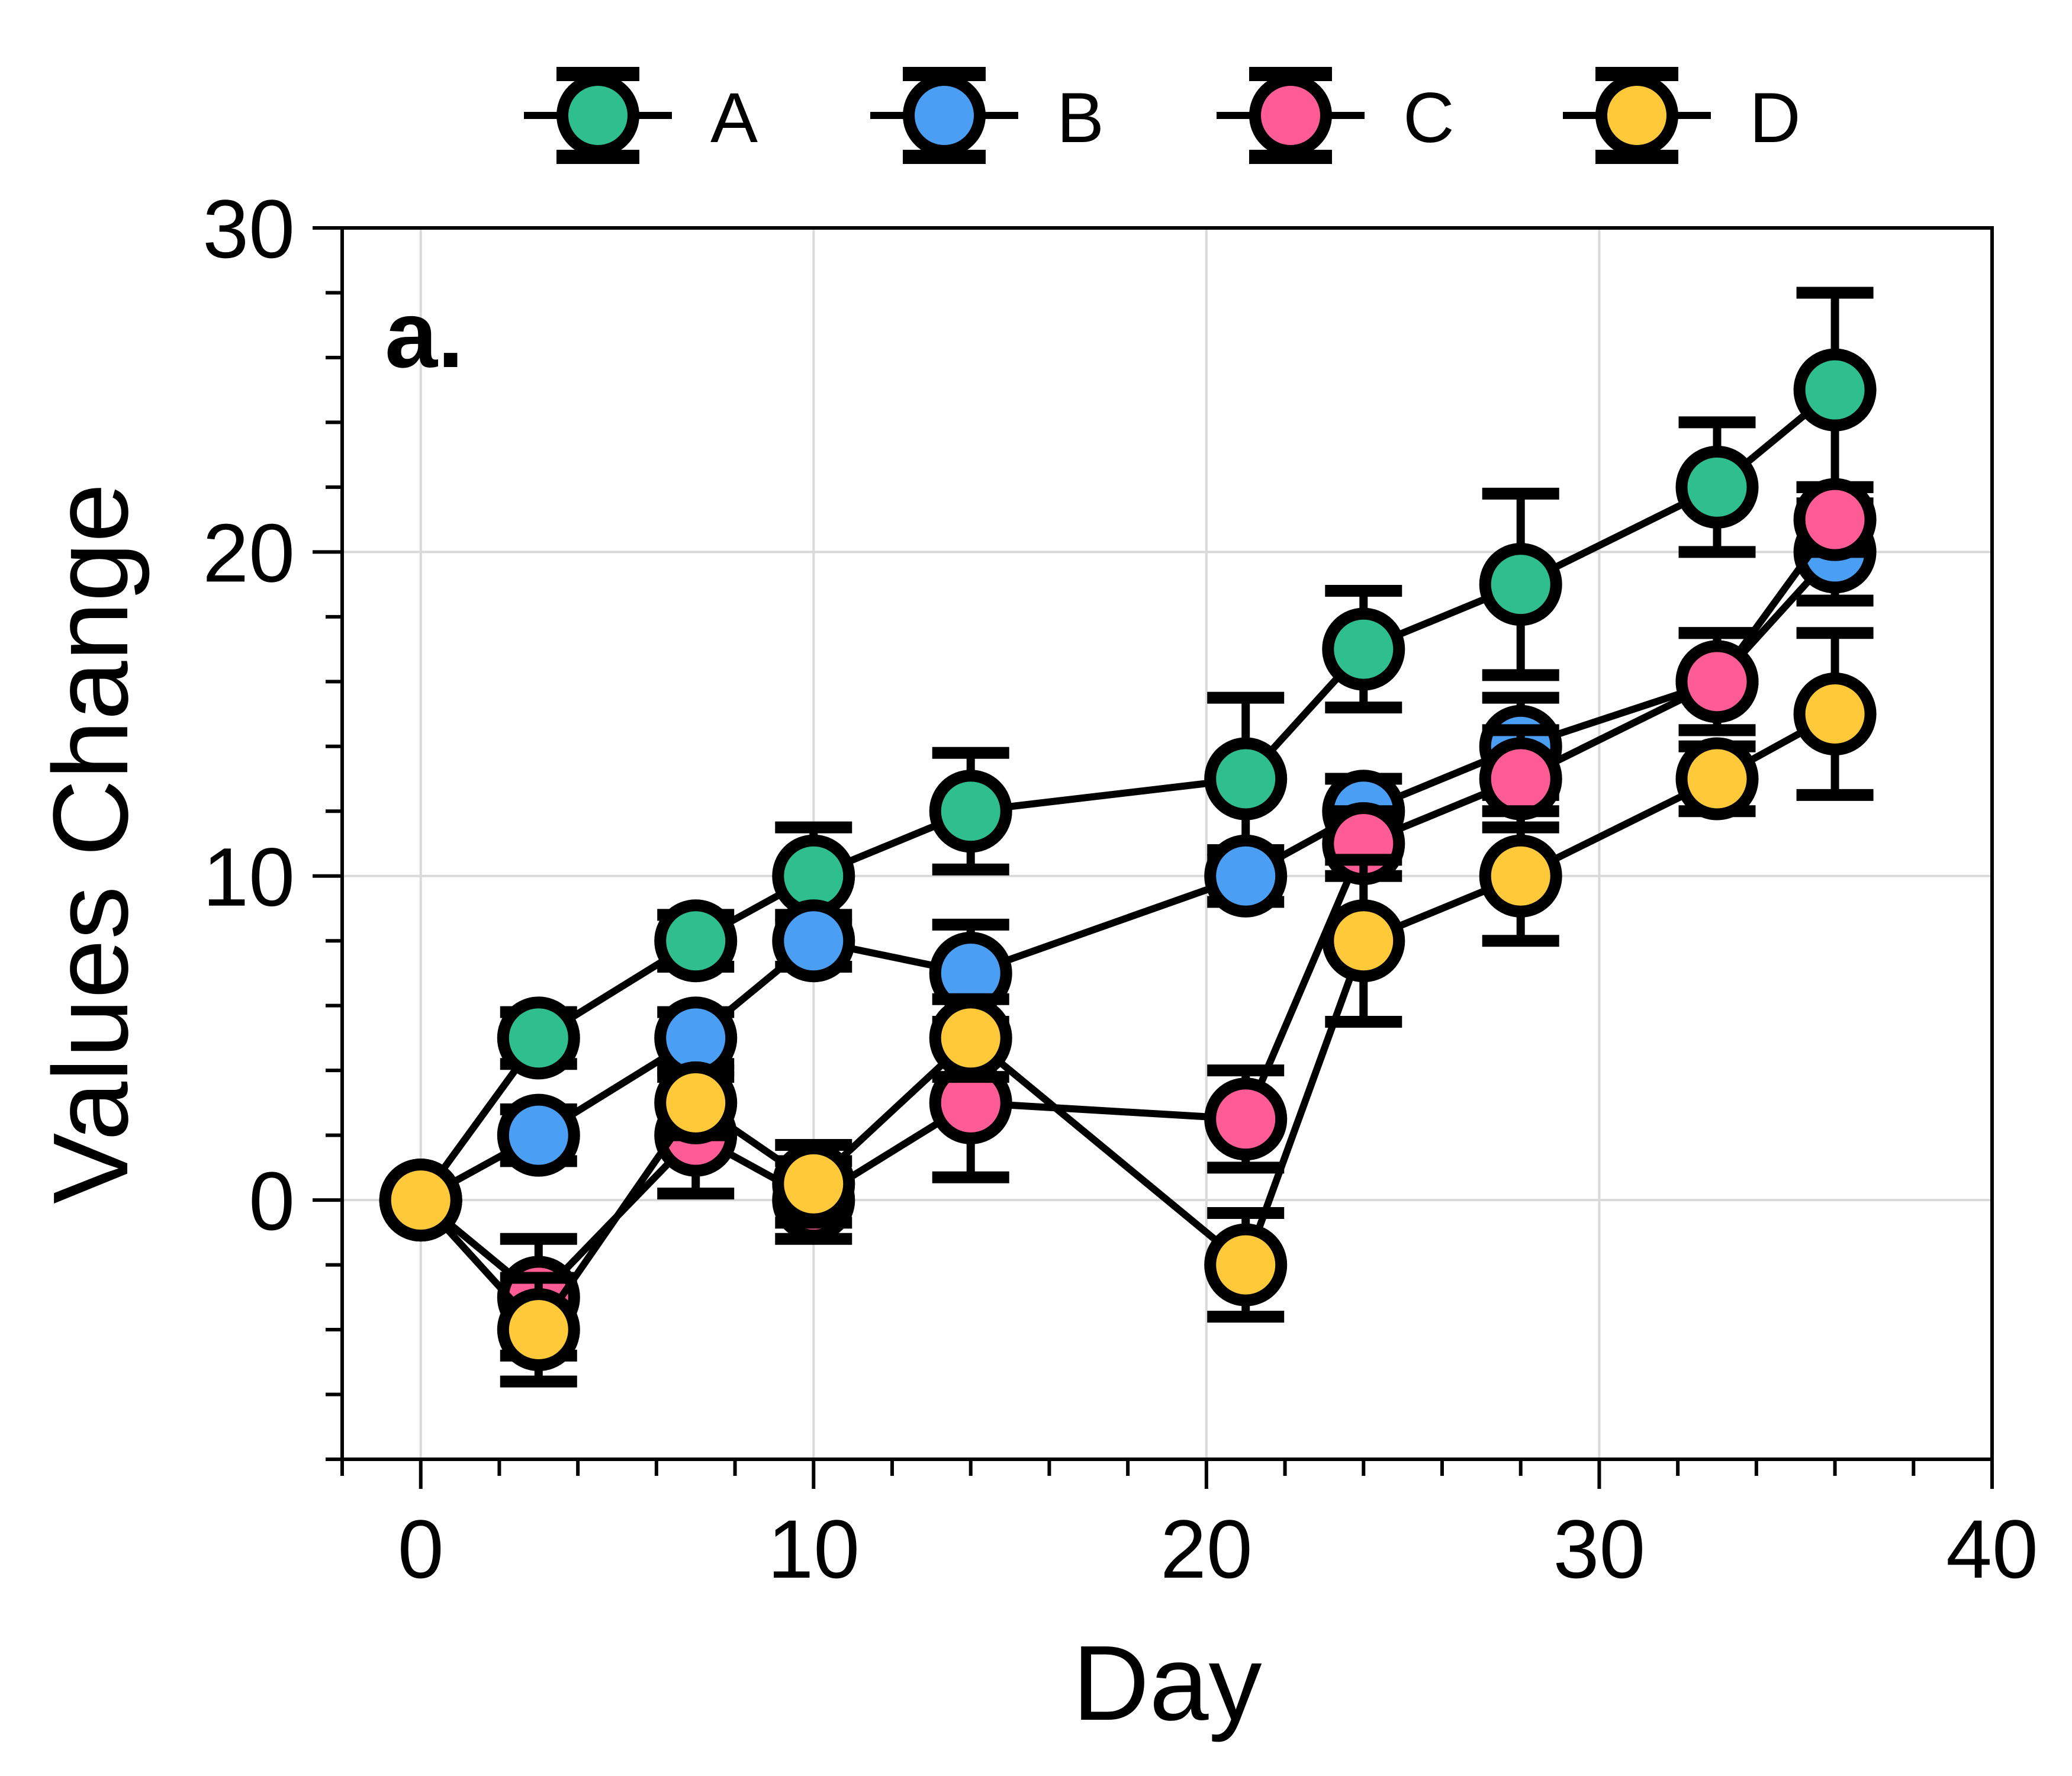 This screenshot has width=2072, height=1776. What do you see at coordinates (1080, 117) in the screenshot?
I see `legend-label: B` at bounding box center [1080, 117].